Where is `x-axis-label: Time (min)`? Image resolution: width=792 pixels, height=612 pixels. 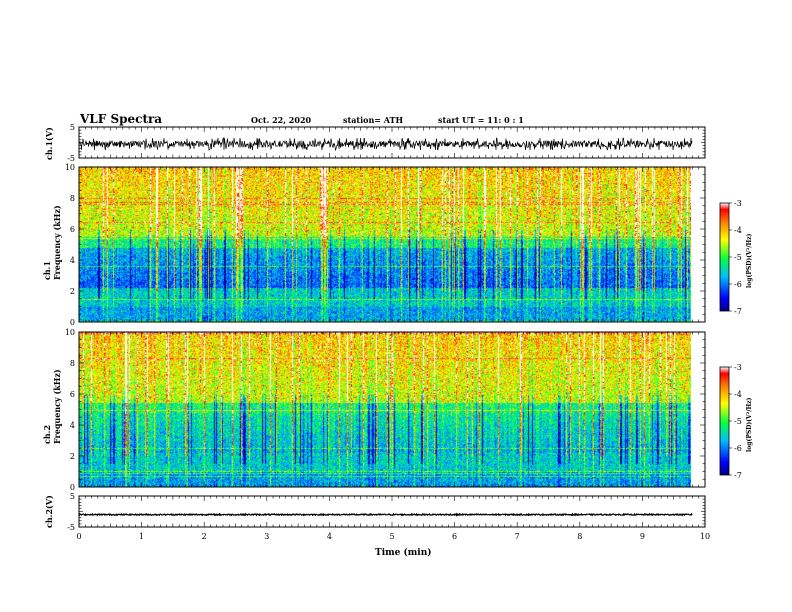
x-axis-label: Time (min) is located at coordinates (403, 553).